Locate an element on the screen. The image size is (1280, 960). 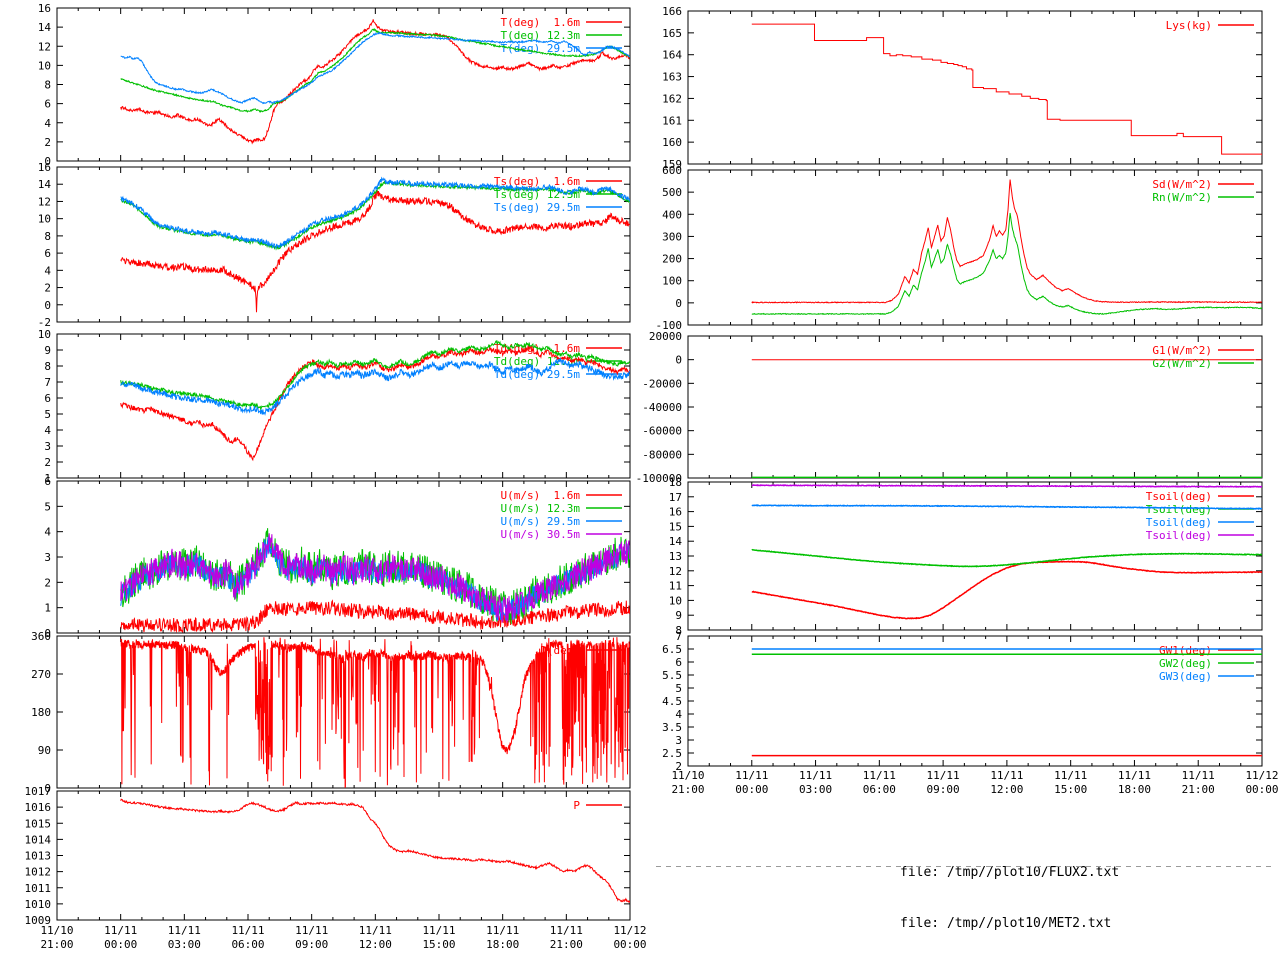
y-tick-label: 166 is located at coordinates (672, 11).